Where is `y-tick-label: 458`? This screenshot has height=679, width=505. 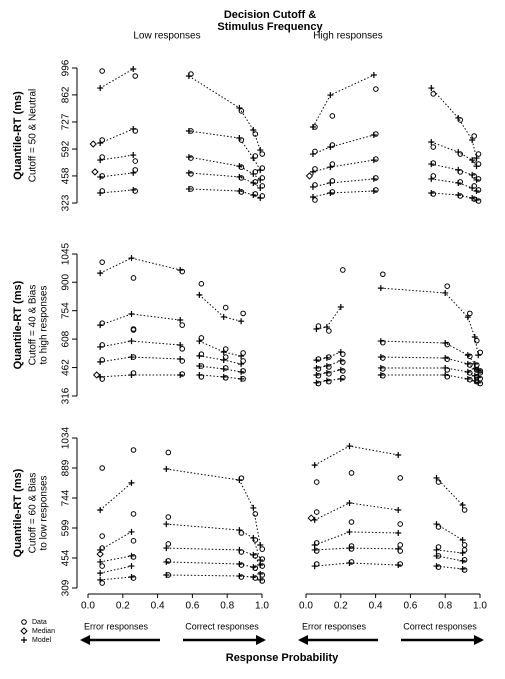
y-tick-label: 458 is located at coordinates (66, 175).